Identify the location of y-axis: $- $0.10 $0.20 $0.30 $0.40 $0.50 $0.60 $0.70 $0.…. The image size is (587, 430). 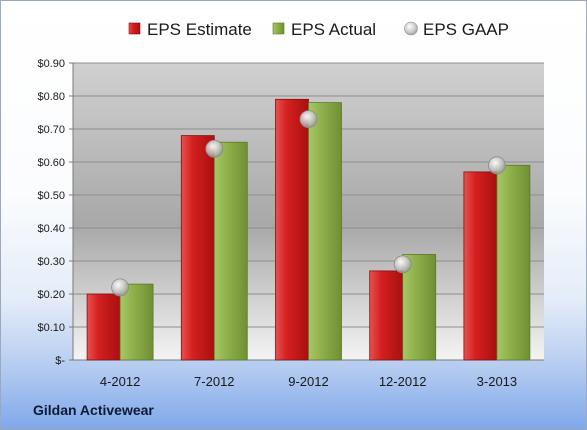
(55, 212).